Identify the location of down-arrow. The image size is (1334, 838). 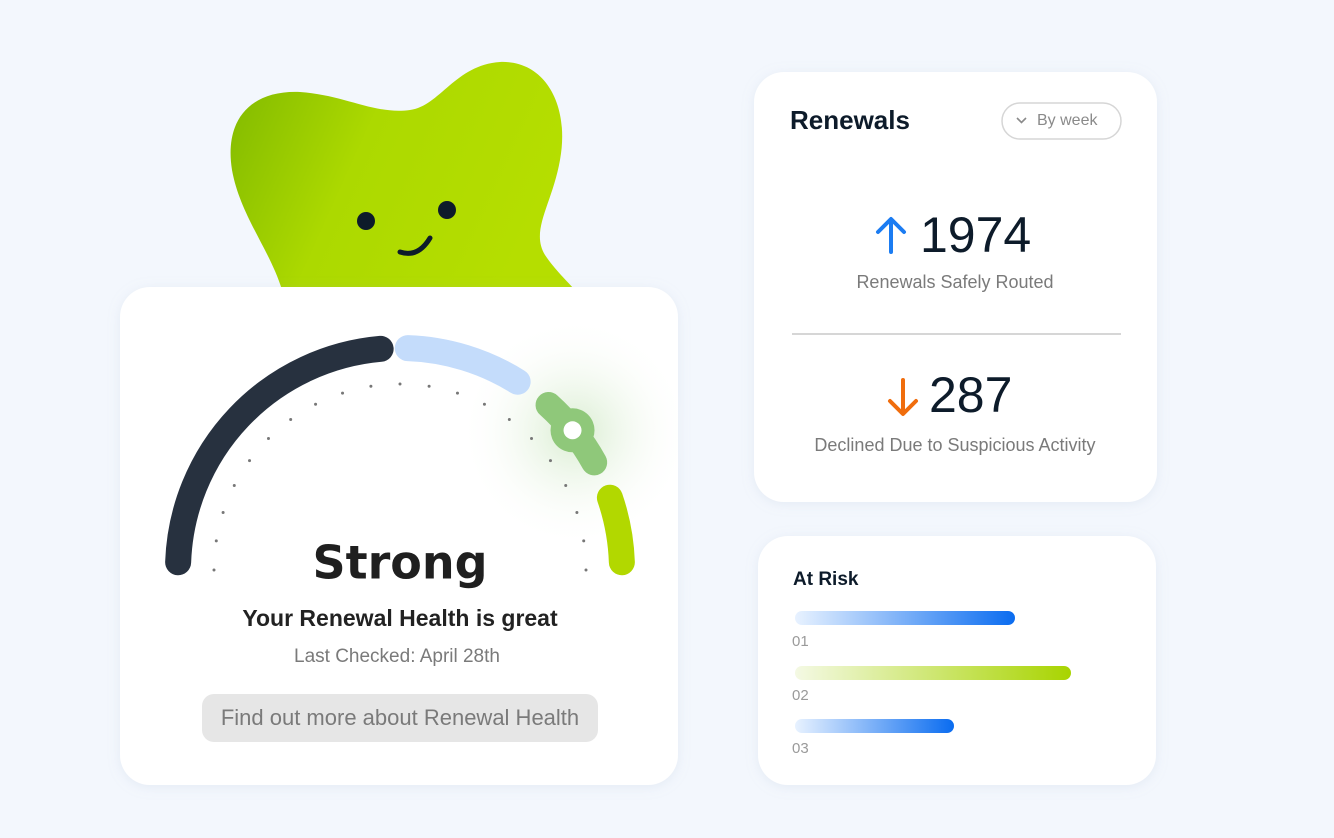
(903, 397).